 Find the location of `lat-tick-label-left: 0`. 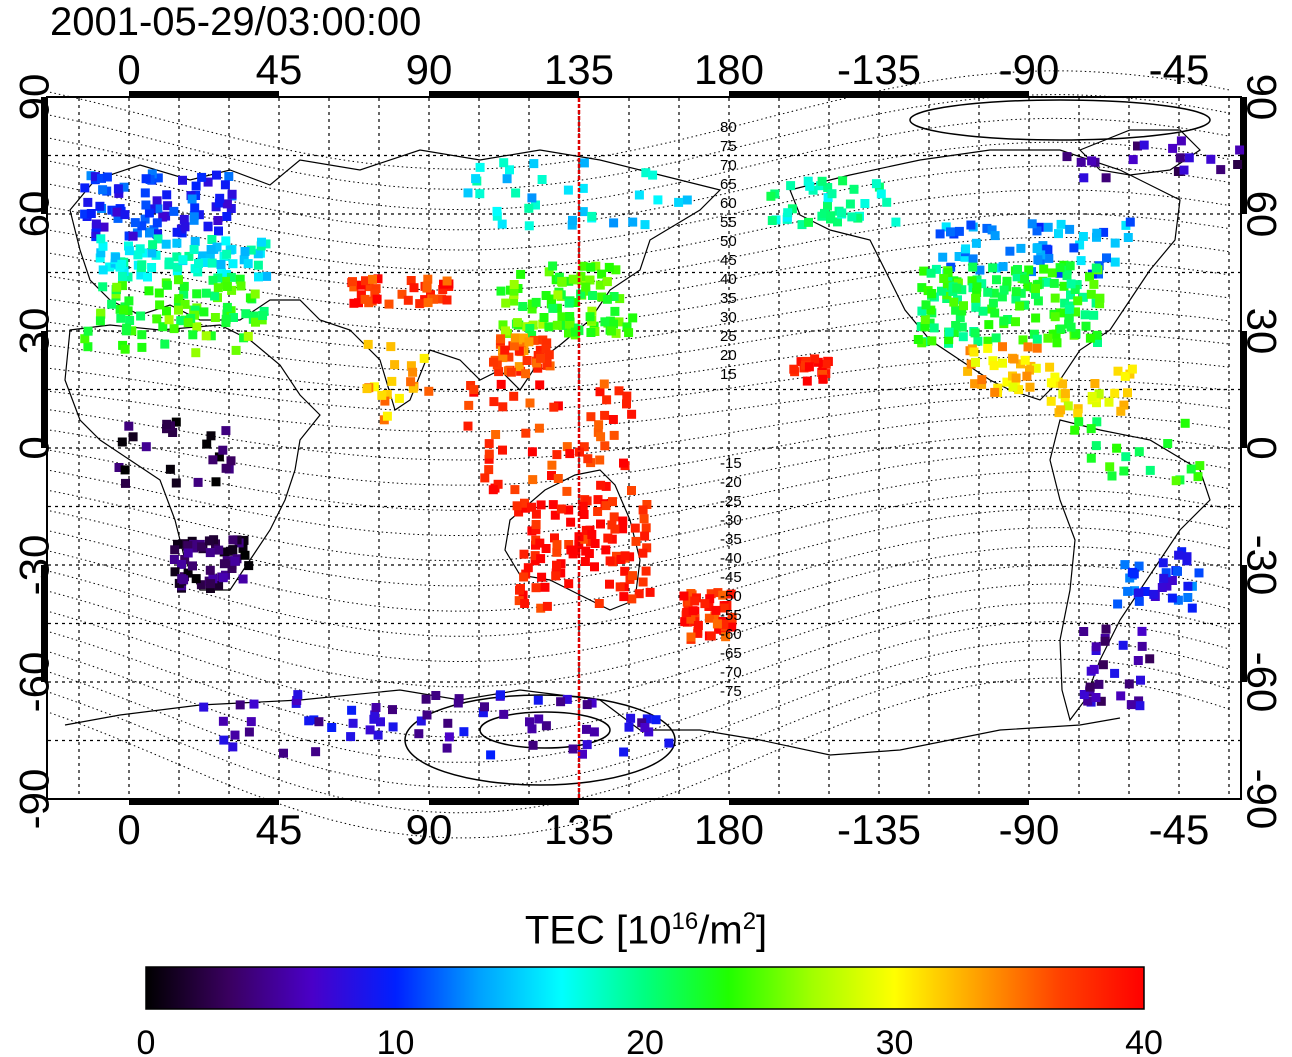

lat-tick-label-left: 0 is located at coordinates (34, 447).